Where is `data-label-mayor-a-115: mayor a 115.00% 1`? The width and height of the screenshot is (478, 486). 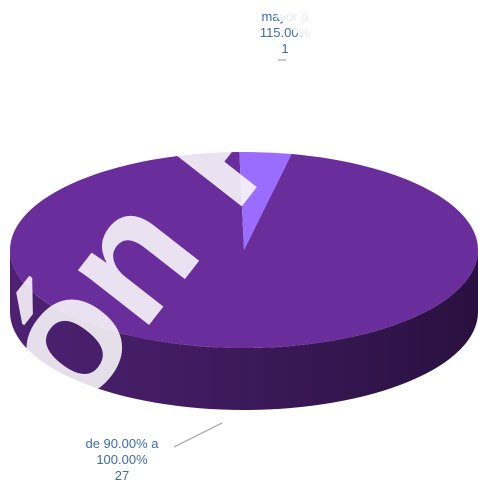
data-label-mayor-a-115: mayor a 115.00% 1 is located at coordinates (285, 33).